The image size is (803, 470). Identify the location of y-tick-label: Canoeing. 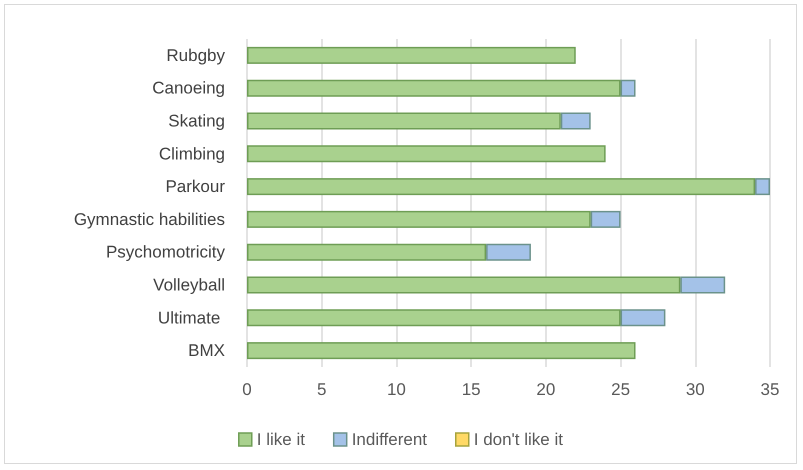
(188, 88).